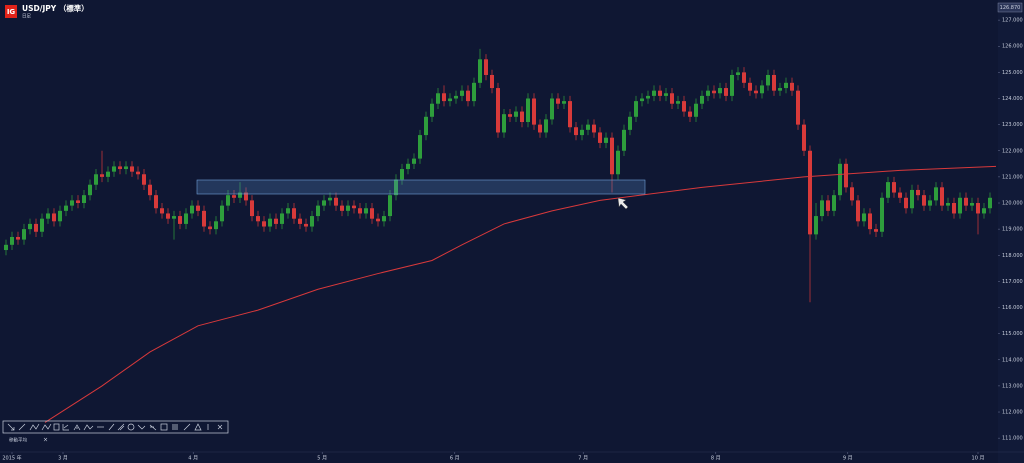 The image size is (1024, 463). I want to click on tool-pen, so click(121, 427).